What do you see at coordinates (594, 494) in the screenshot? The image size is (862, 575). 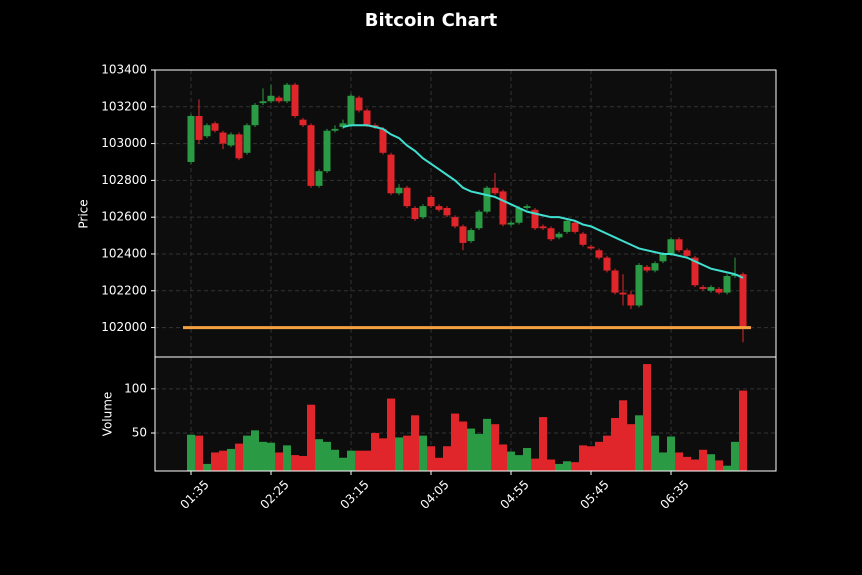 I see `x-tick-label: 05:45` at bounding box center [594, 494].